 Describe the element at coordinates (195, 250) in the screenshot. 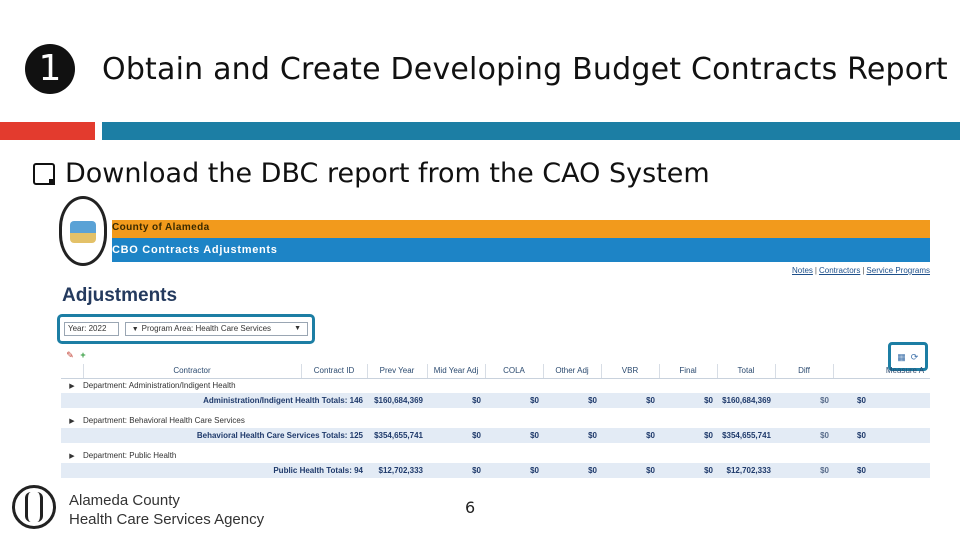

I see `app-title: CBO Contracts Adjustments` at that location.